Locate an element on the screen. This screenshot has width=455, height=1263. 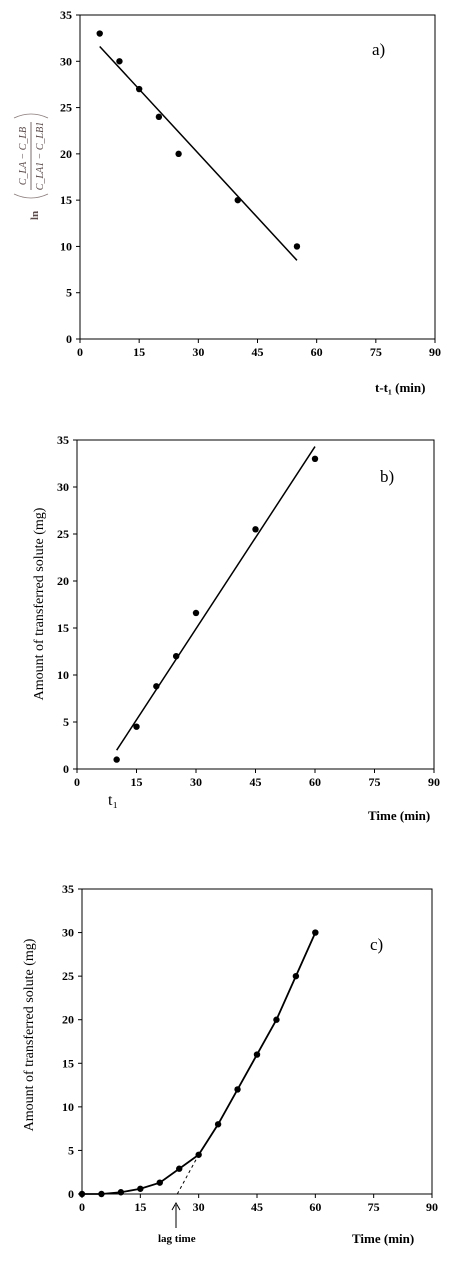
y-axis-numerator-a: C_LA − C_LB is located at coordinates (23, 156).